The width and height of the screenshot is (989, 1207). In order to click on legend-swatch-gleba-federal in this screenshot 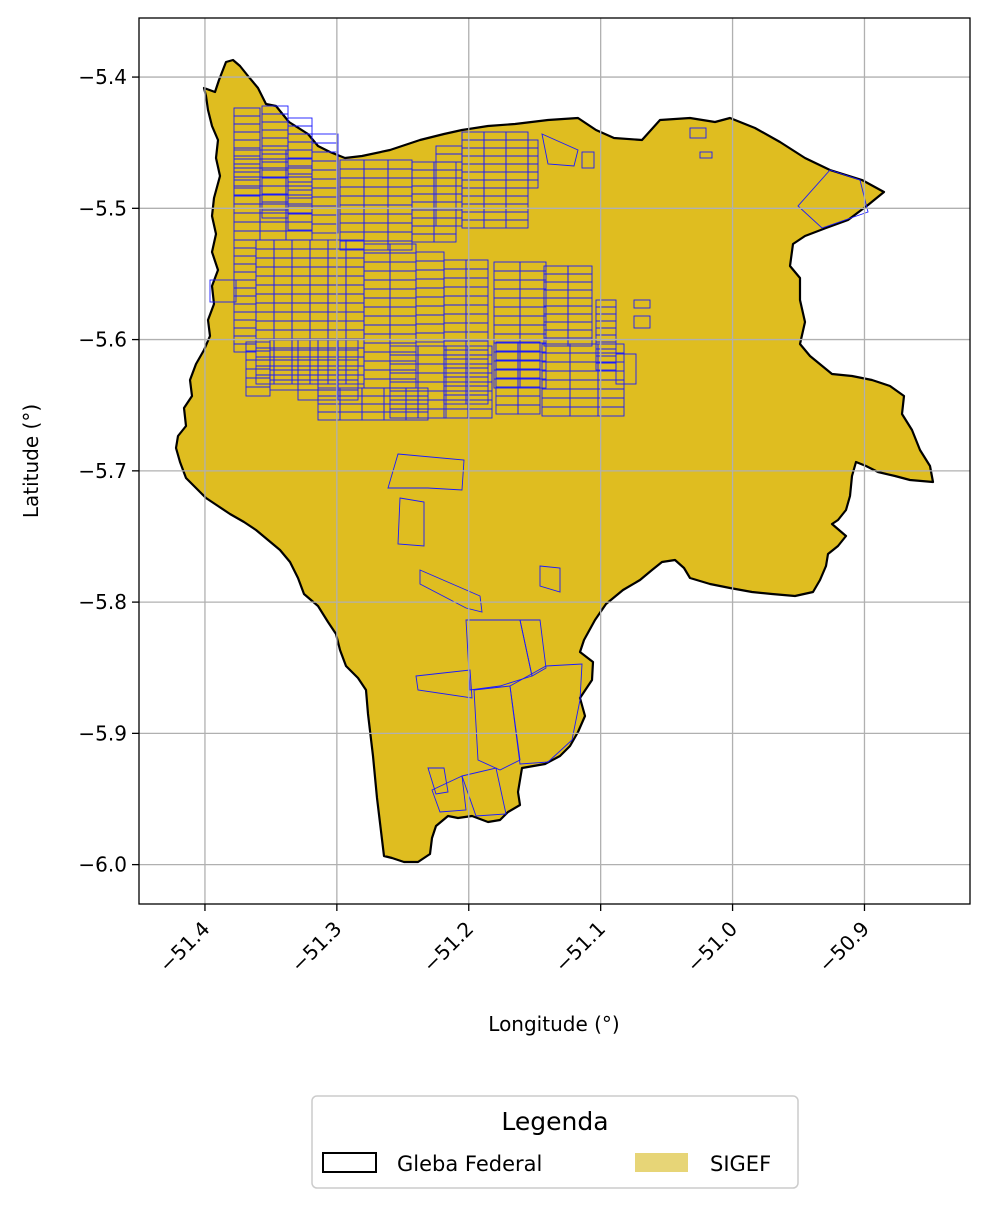, I will do `click(349, 1162)`.